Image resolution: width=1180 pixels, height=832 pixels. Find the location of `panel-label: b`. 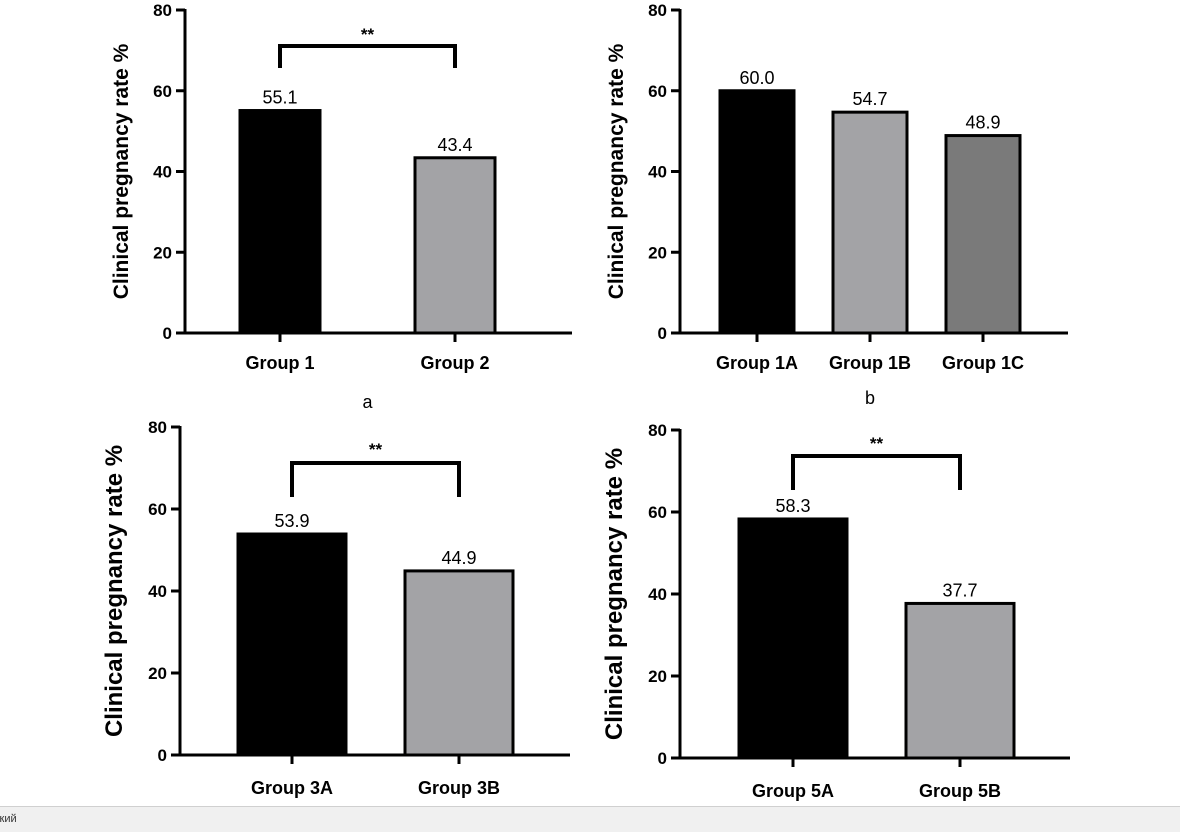

panel-label: b is located at coordinates (870, 398).